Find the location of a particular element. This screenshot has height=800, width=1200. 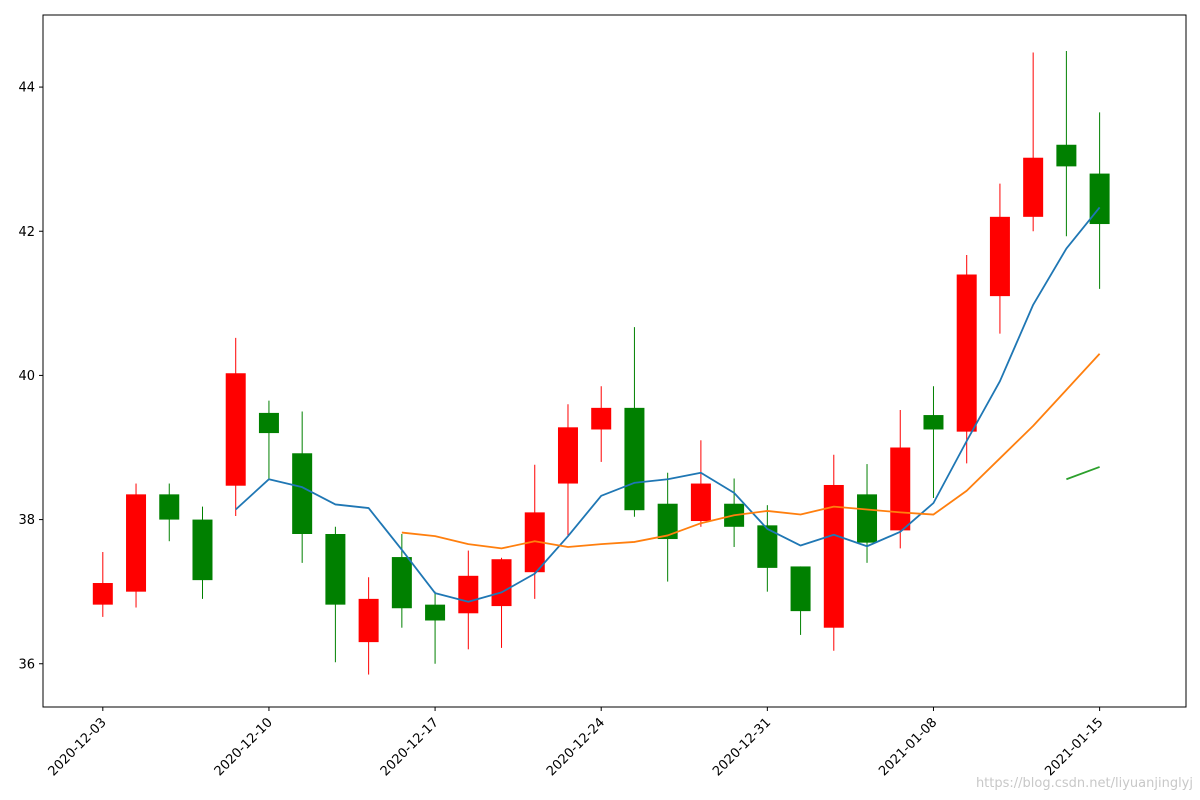

y-axis: 36 38 40 42 44 is located at coordinates (30, 376).